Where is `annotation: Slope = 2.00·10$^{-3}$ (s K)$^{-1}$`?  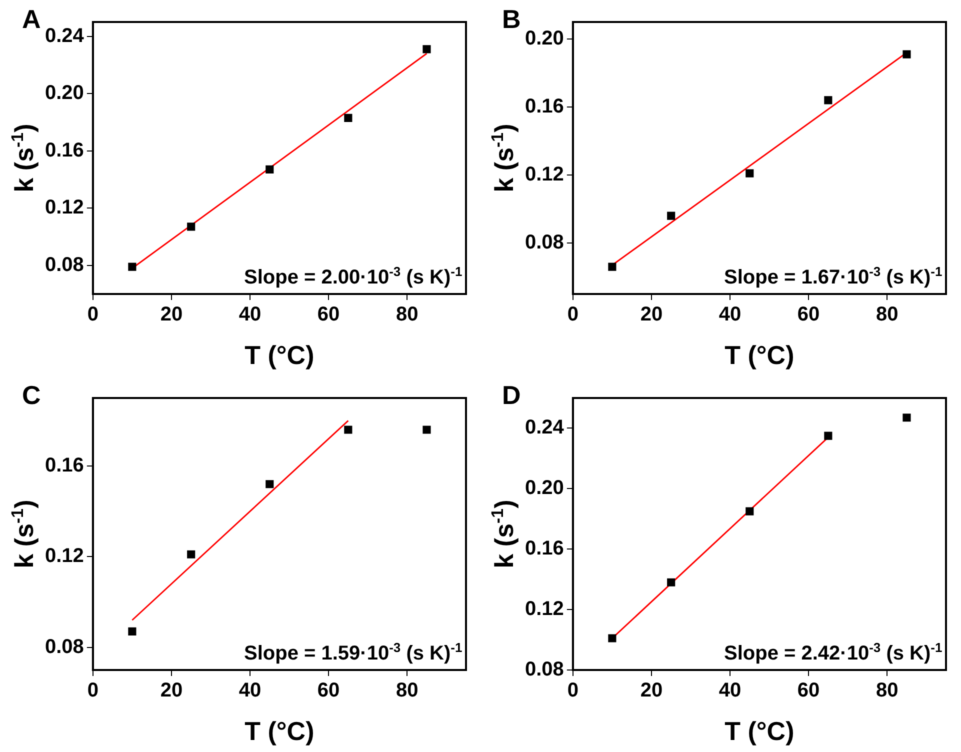 annotation: Slope = 2.00·10$^{-3}$ (s K)$^{-1}$ is located at coordinates (353, 277).